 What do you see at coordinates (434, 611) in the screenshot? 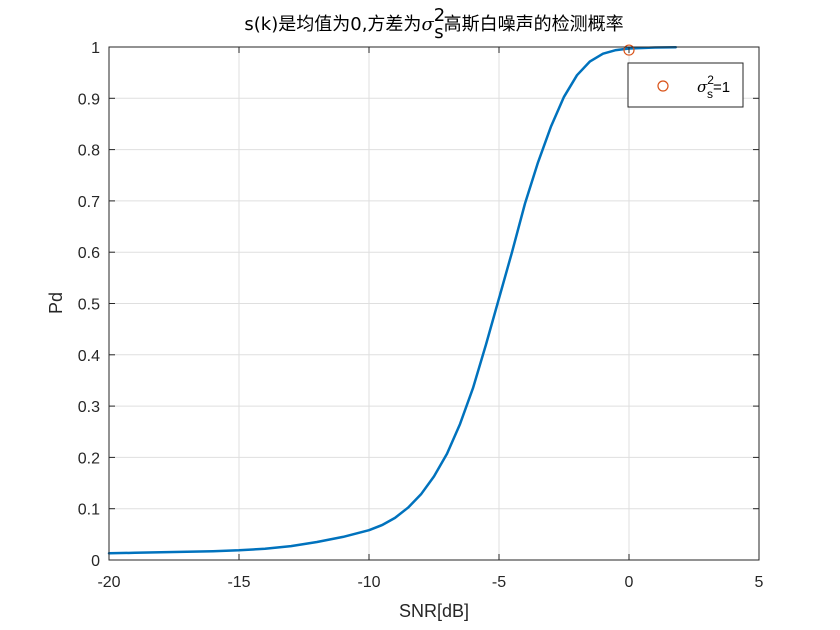
I see `x-axis-label: SNR[dB]` at bounding box center [434, 611].